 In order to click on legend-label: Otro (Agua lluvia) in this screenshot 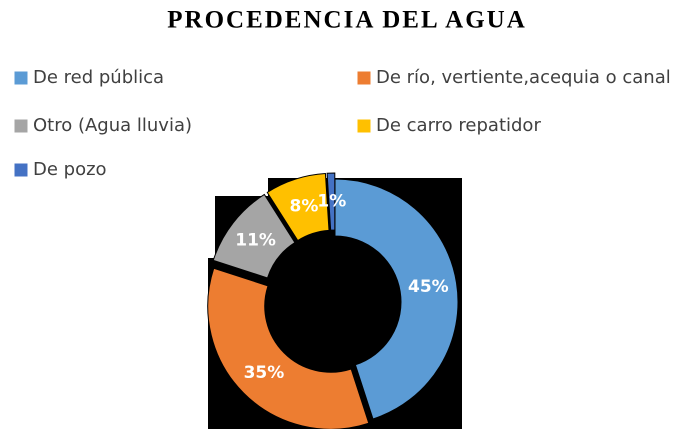, I will do `click(112, 125)`.